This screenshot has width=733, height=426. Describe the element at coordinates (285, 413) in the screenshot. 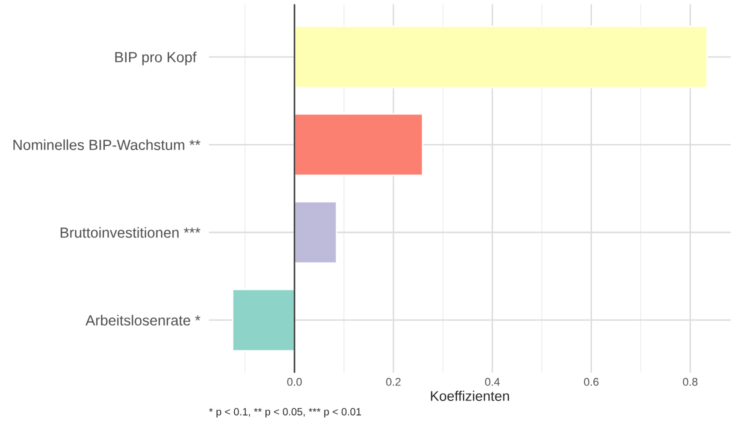

I see `text: * p < 0.1, ** p < 0.05, *** p < 0.01` at that location.